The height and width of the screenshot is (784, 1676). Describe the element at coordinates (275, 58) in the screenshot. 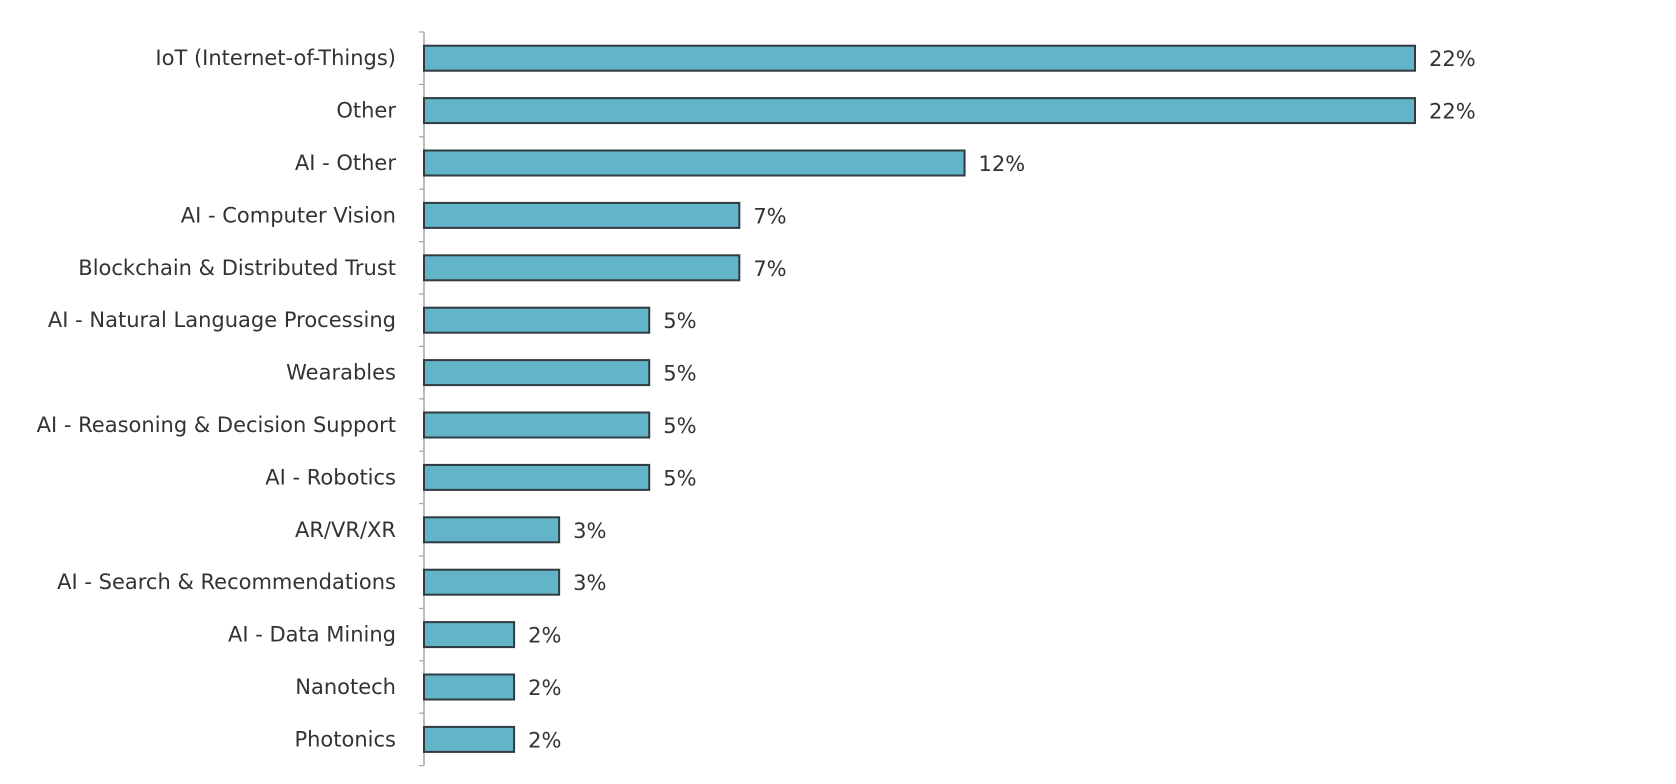

I see `category-label: IoT (Internet-of-Things)` at that location.